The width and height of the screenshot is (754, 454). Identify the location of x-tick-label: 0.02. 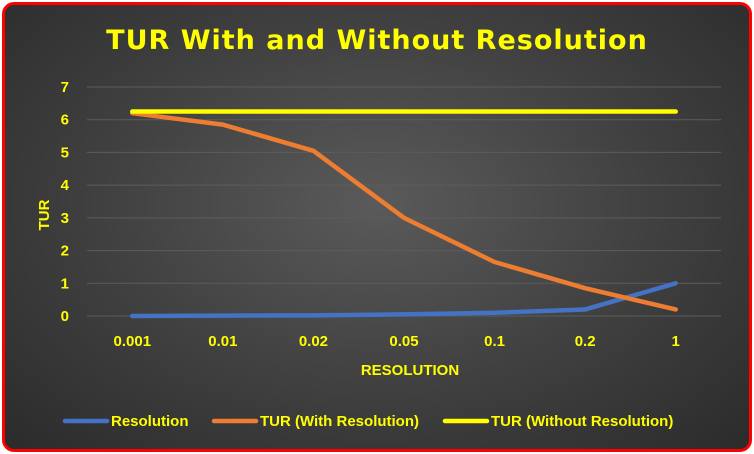
(313, 341).